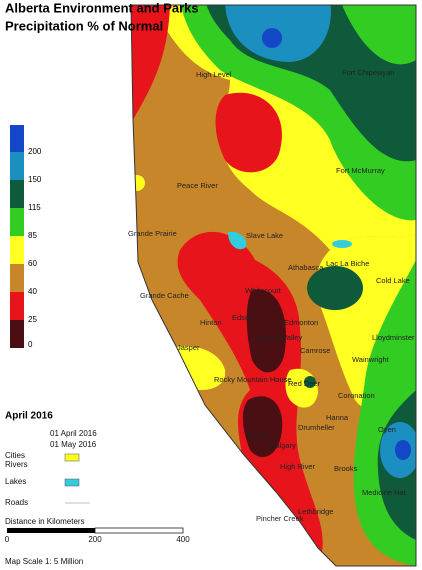 The height and width of the screenshot is (570, 422). I want to click on city-label: Fort Chipewyan, so click(368, 72).